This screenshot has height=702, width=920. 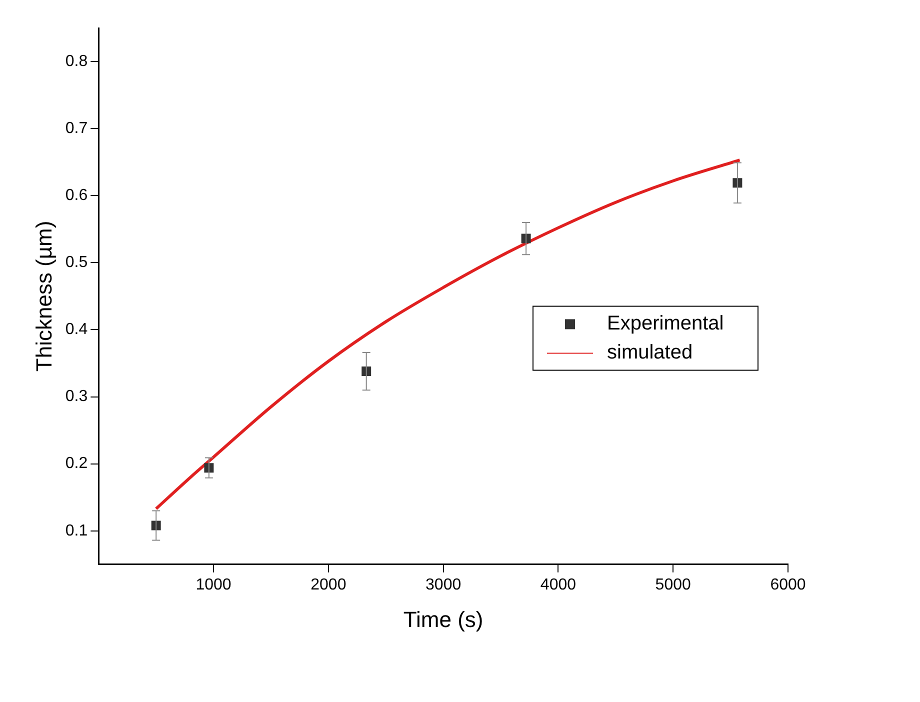 What do you see at coordinates (443, 619) in the screenshot?
I see `x-axis-title: Time (s)` at bounding box center [443, 619].